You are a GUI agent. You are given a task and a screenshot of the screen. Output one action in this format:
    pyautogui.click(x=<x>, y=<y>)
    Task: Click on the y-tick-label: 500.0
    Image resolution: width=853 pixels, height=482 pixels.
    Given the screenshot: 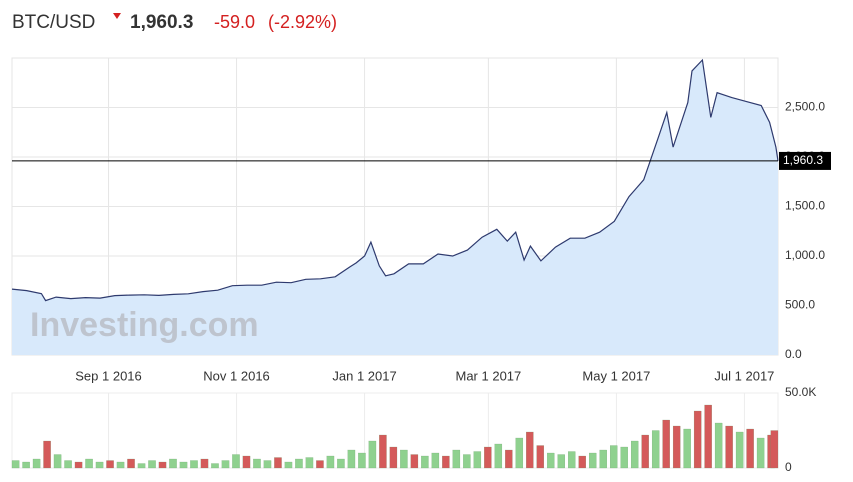 What is the action you would take?
    pyautogui.click(x=800, y=305)
    